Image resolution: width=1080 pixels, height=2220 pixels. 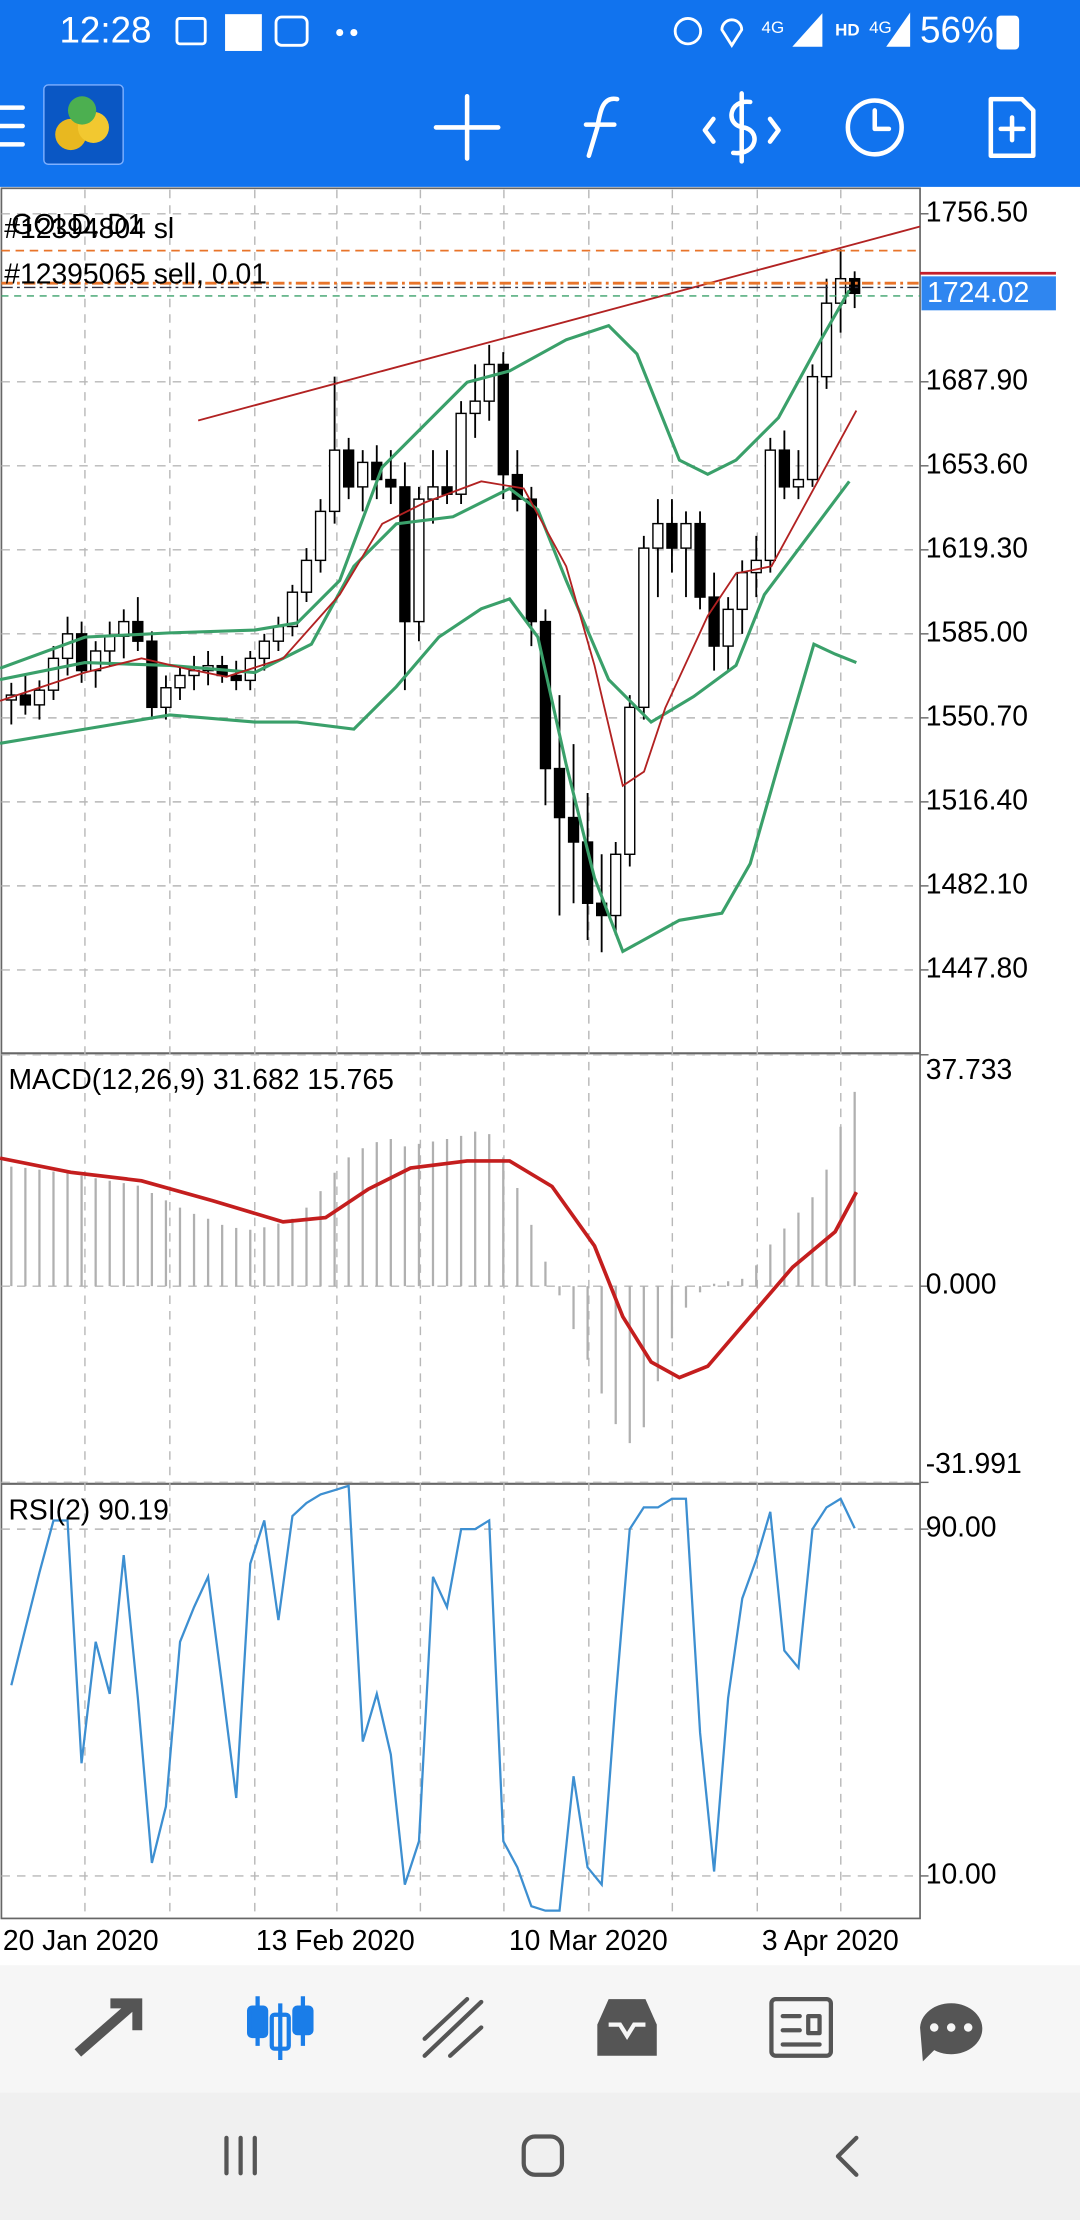 I want to click on trend-line, so click(x=559, y=323).